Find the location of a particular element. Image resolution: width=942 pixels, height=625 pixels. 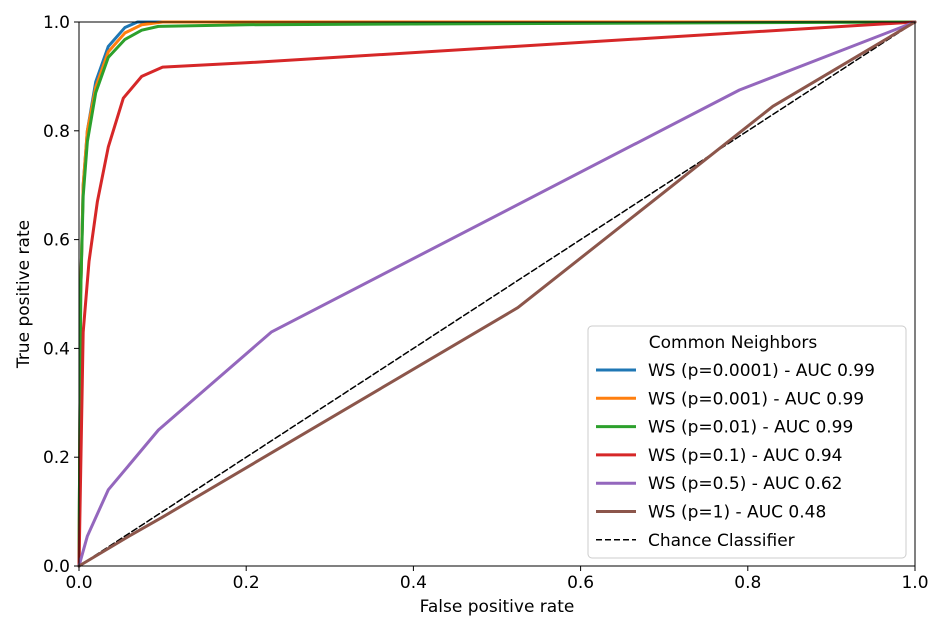

y-tick-label: 0.6 is located at coordinates (56, 241).